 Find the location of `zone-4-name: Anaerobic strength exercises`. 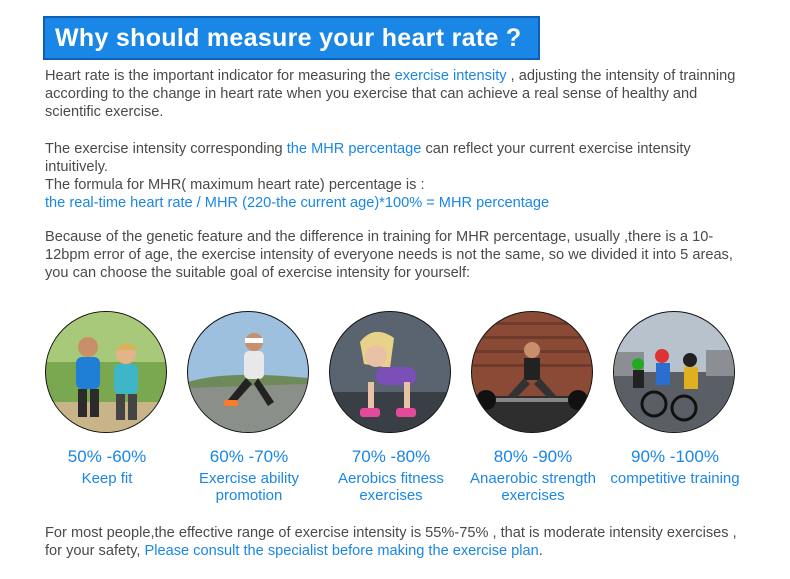

zone-4-name: Anaerobic strength exercises is located at coordinates (533, 487).